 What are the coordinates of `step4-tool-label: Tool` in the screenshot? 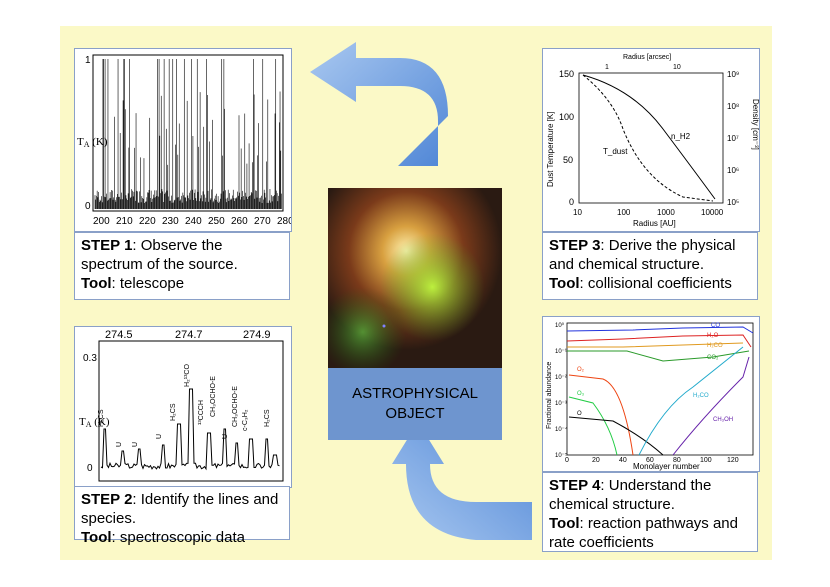 It's located at (564, 523).